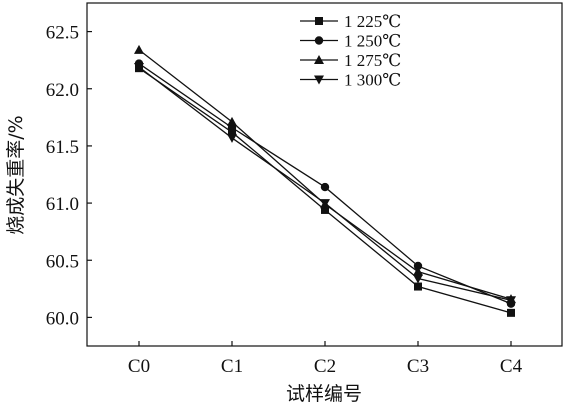 The image size is (565, 410). What do you see at coordinates (62, 261) in the screenshot?
I see `y-tick-label: 60.5` at bounding box center [62, 261].